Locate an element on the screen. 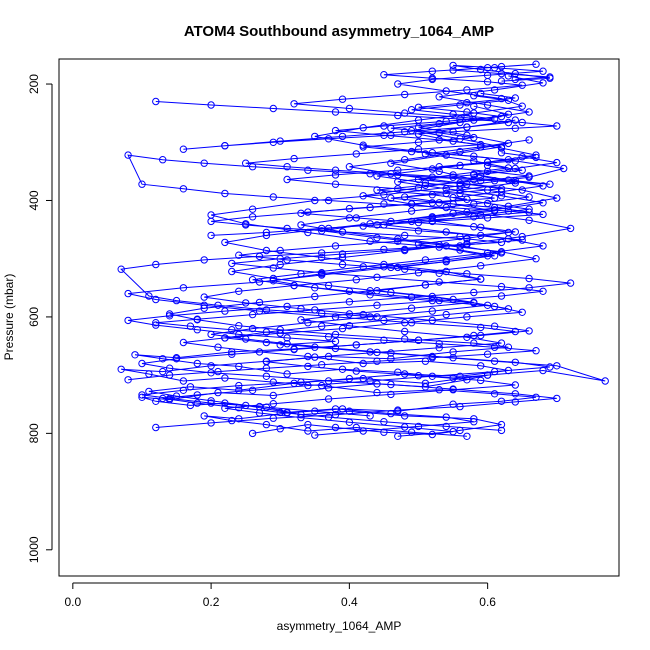 The width and height of the screenshot is (650, 650). x-axis: 0.0 0.2 0.4 0.6 is located at coordinates (280, 595).